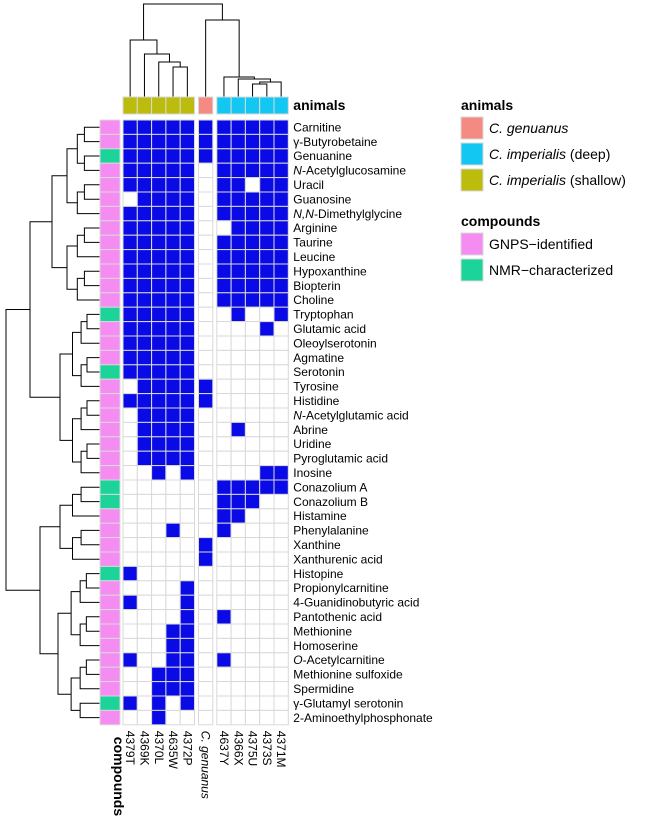 Image resolution: width=671 pixels, height=839 pixels. Describe the element at coordinates (317, 127) in the screenshot. I see `row-label: Carnitine` at that location.